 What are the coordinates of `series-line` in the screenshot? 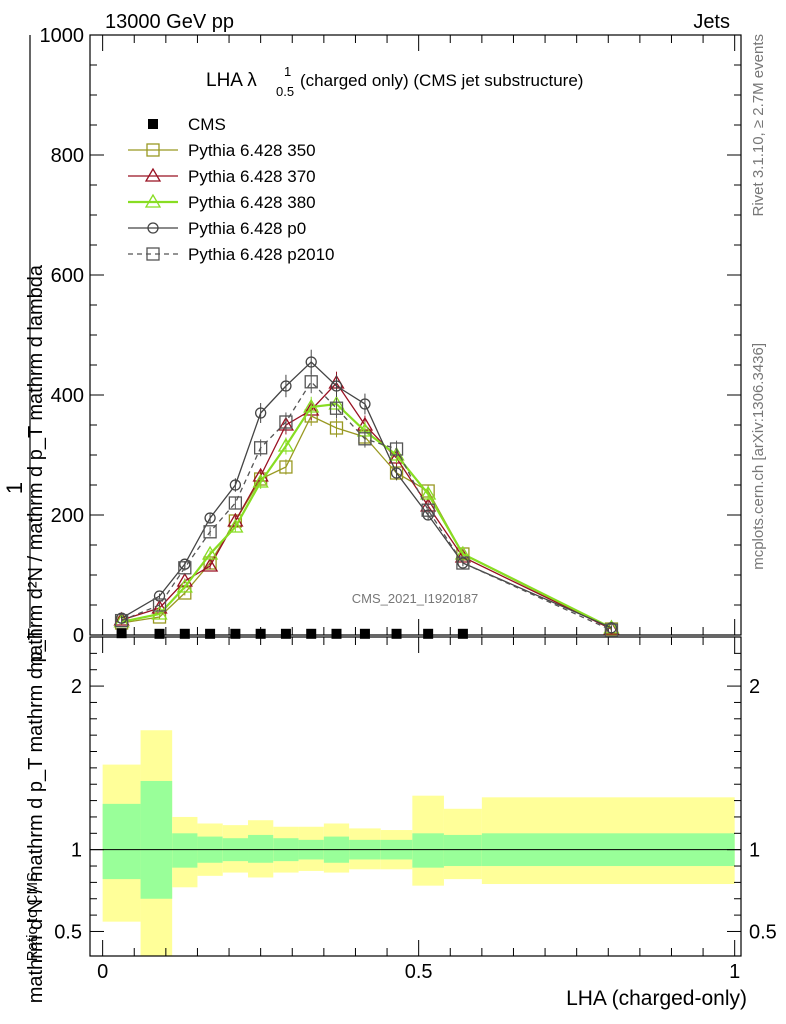 It's located at (366, 515).